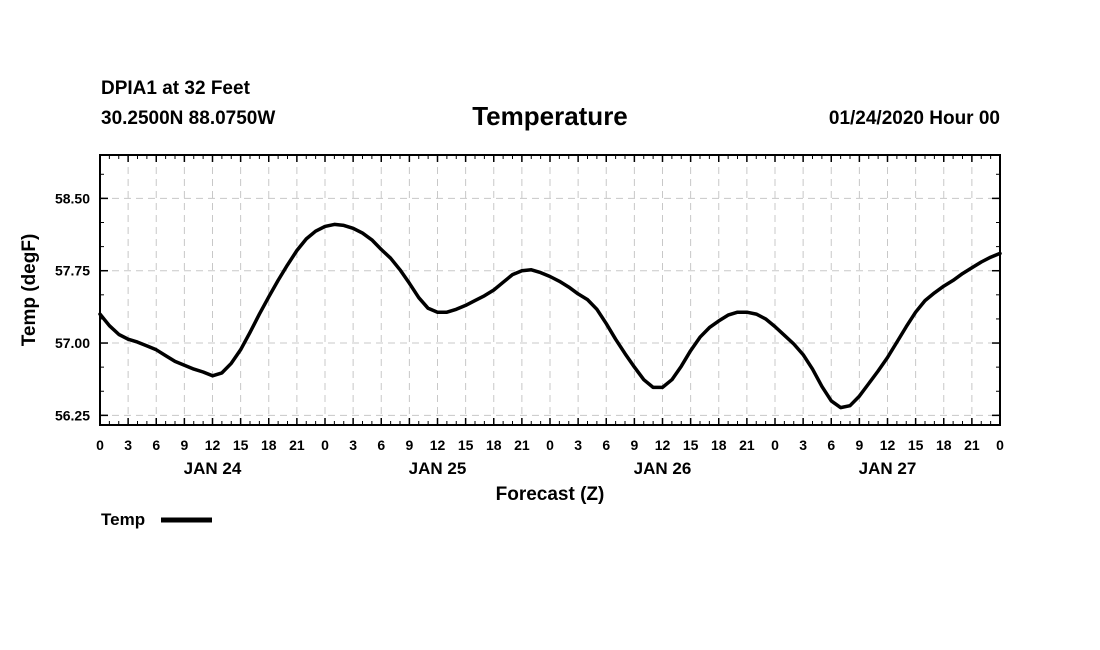 This screenshot has width=1100, height=650. What do you see at coordinates (663, 468) in the screenshot?
I see `x-day-label: JAN 26` at bounding box center [663, 468].